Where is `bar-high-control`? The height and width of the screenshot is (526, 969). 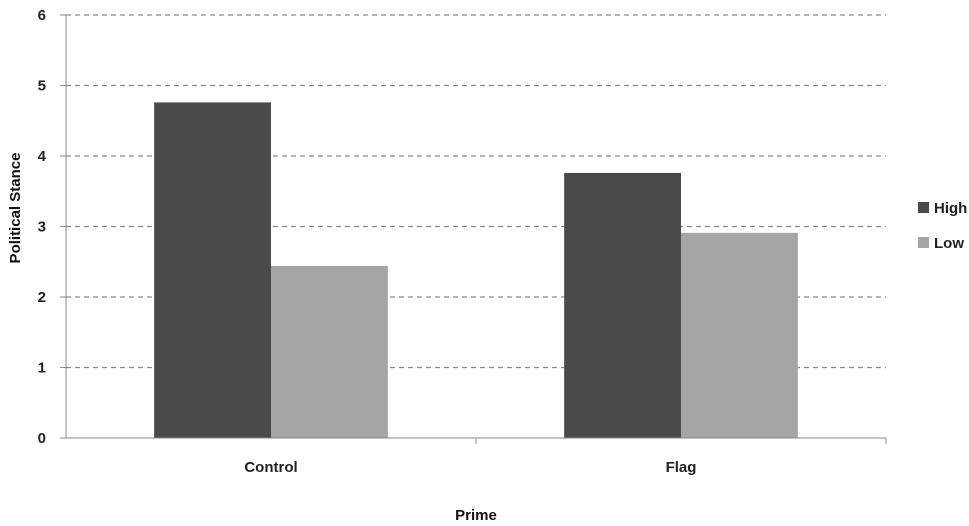
bar-high-control is located at coordinates (212, 270).